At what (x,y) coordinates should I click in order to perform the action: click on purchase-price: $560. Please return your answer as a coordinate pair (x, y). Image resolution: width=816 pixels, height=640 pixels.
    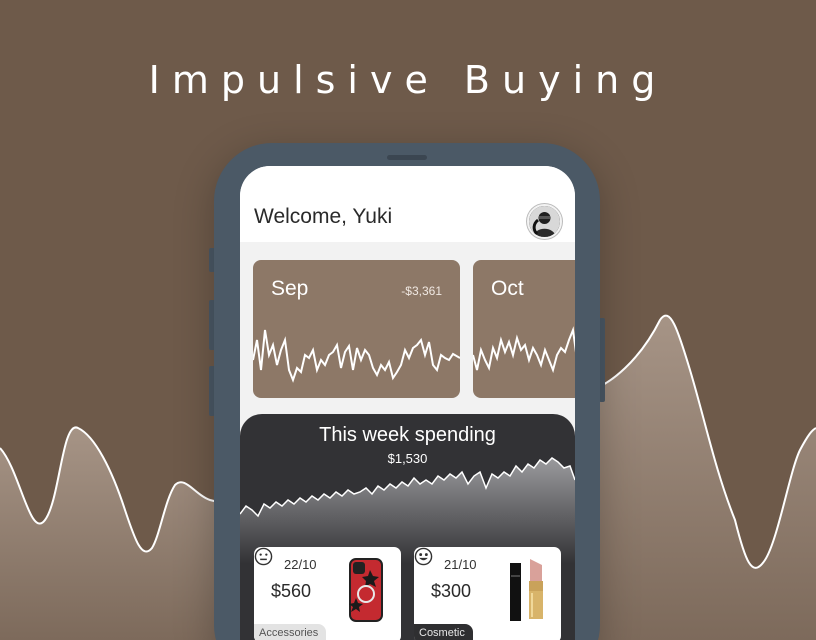
    Looking at the image, I should click on (291, 591).